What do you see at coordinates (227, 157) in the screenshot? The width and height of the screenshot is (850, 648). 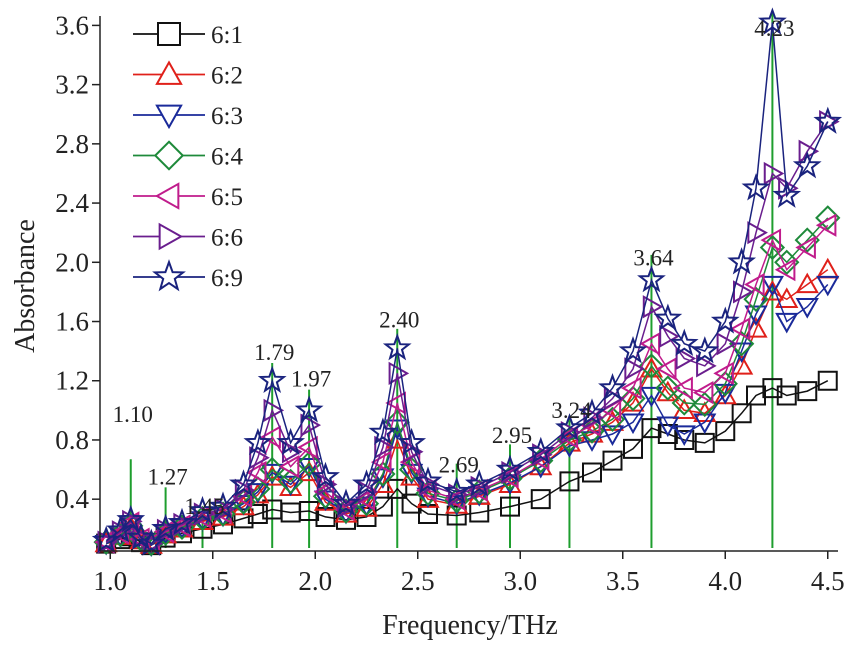 I see `legend-label: 6:4` at bounding box center [227, 157].